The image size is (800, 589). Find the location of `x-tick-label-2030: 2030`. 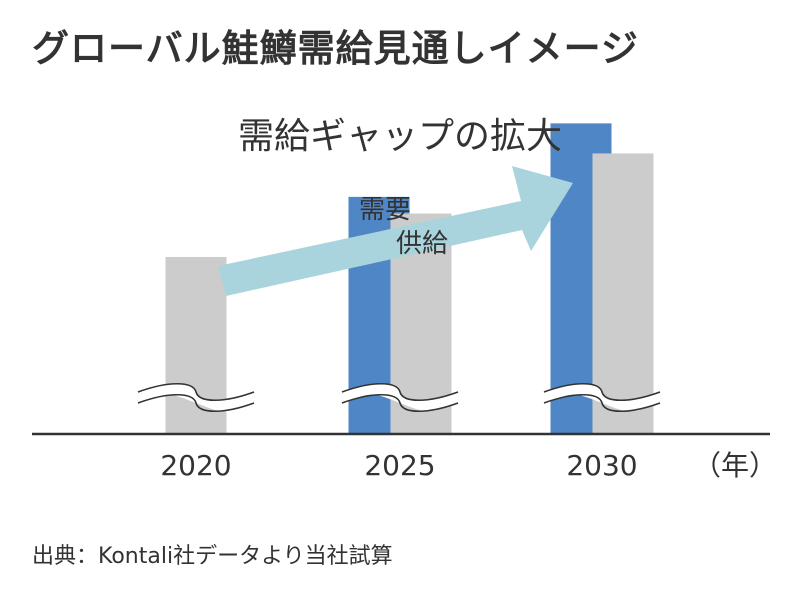

x-tick-label-2030: 2030 is located at coordinates (601, 465).